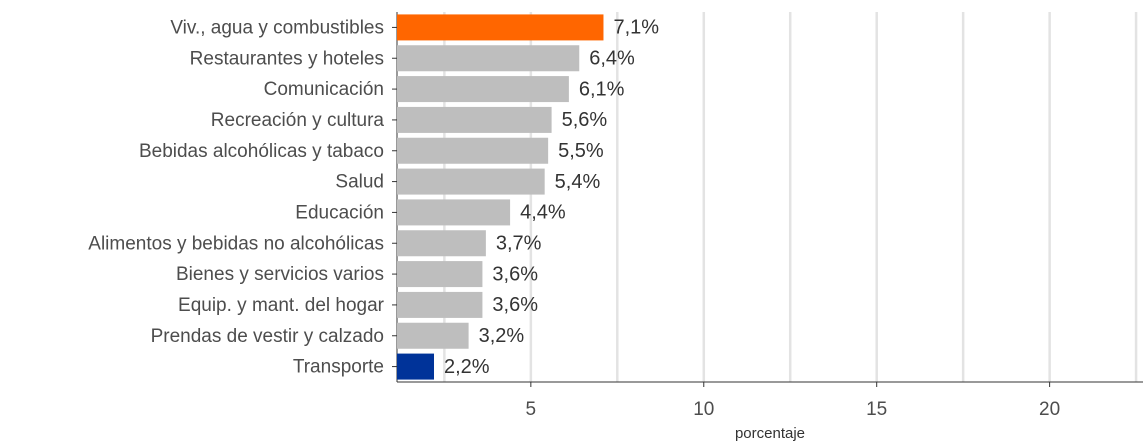 The image size is (1143, 442). Describe the element at coordinates (543, 213) in the screenshot. I see `value-label: 4,4%` at that location.